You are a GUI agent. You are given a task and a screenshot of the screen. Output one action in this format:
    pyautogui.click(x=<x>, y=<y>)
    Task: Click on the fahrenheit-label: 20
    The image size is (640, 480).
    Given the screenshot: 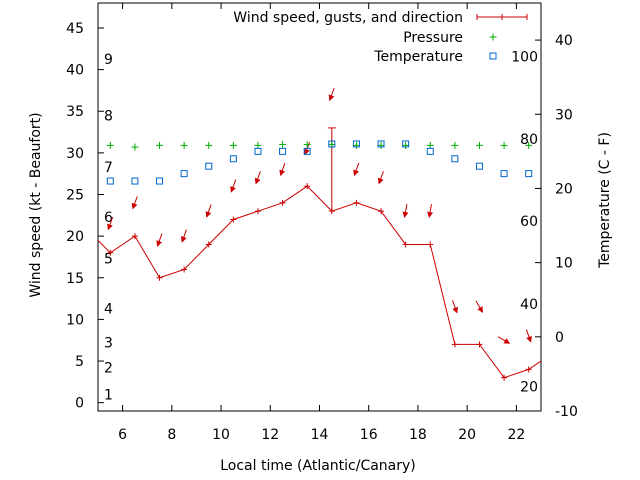 What is the action you would take?
    pyautogui.click(x=529, y=388)
    